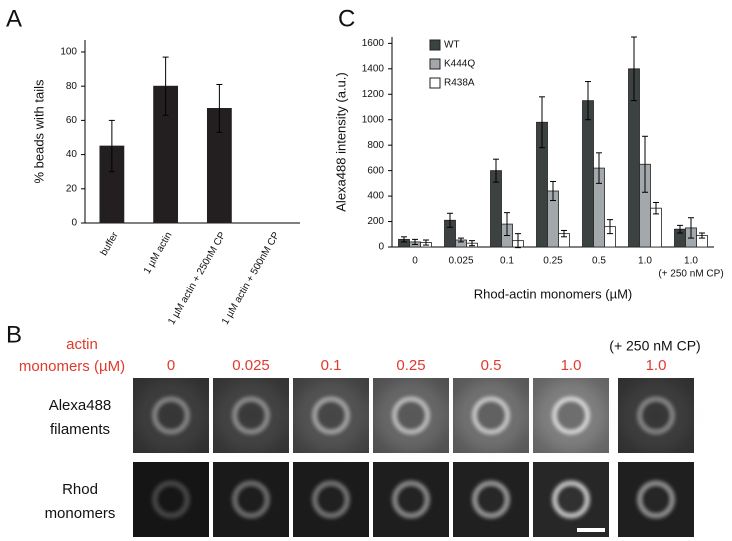  What do you see at coordinates (110, 244) in the screenshot?
I see `x-tick-label: buffer` at bounding box center [110, 244].